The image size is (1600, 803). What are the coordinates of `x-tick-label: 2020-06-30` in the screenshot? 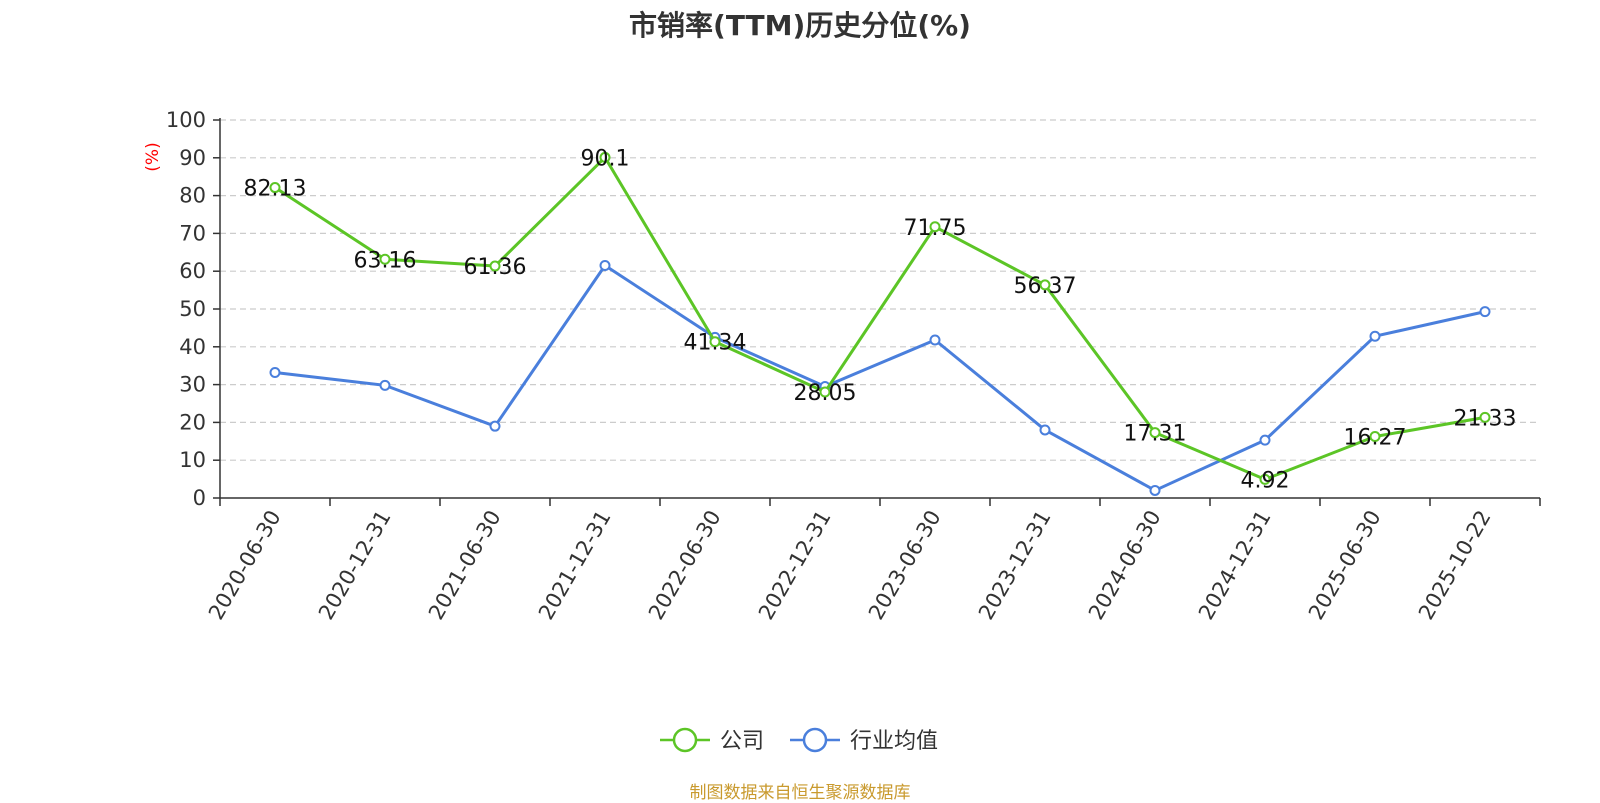 It's located at (245, 565).